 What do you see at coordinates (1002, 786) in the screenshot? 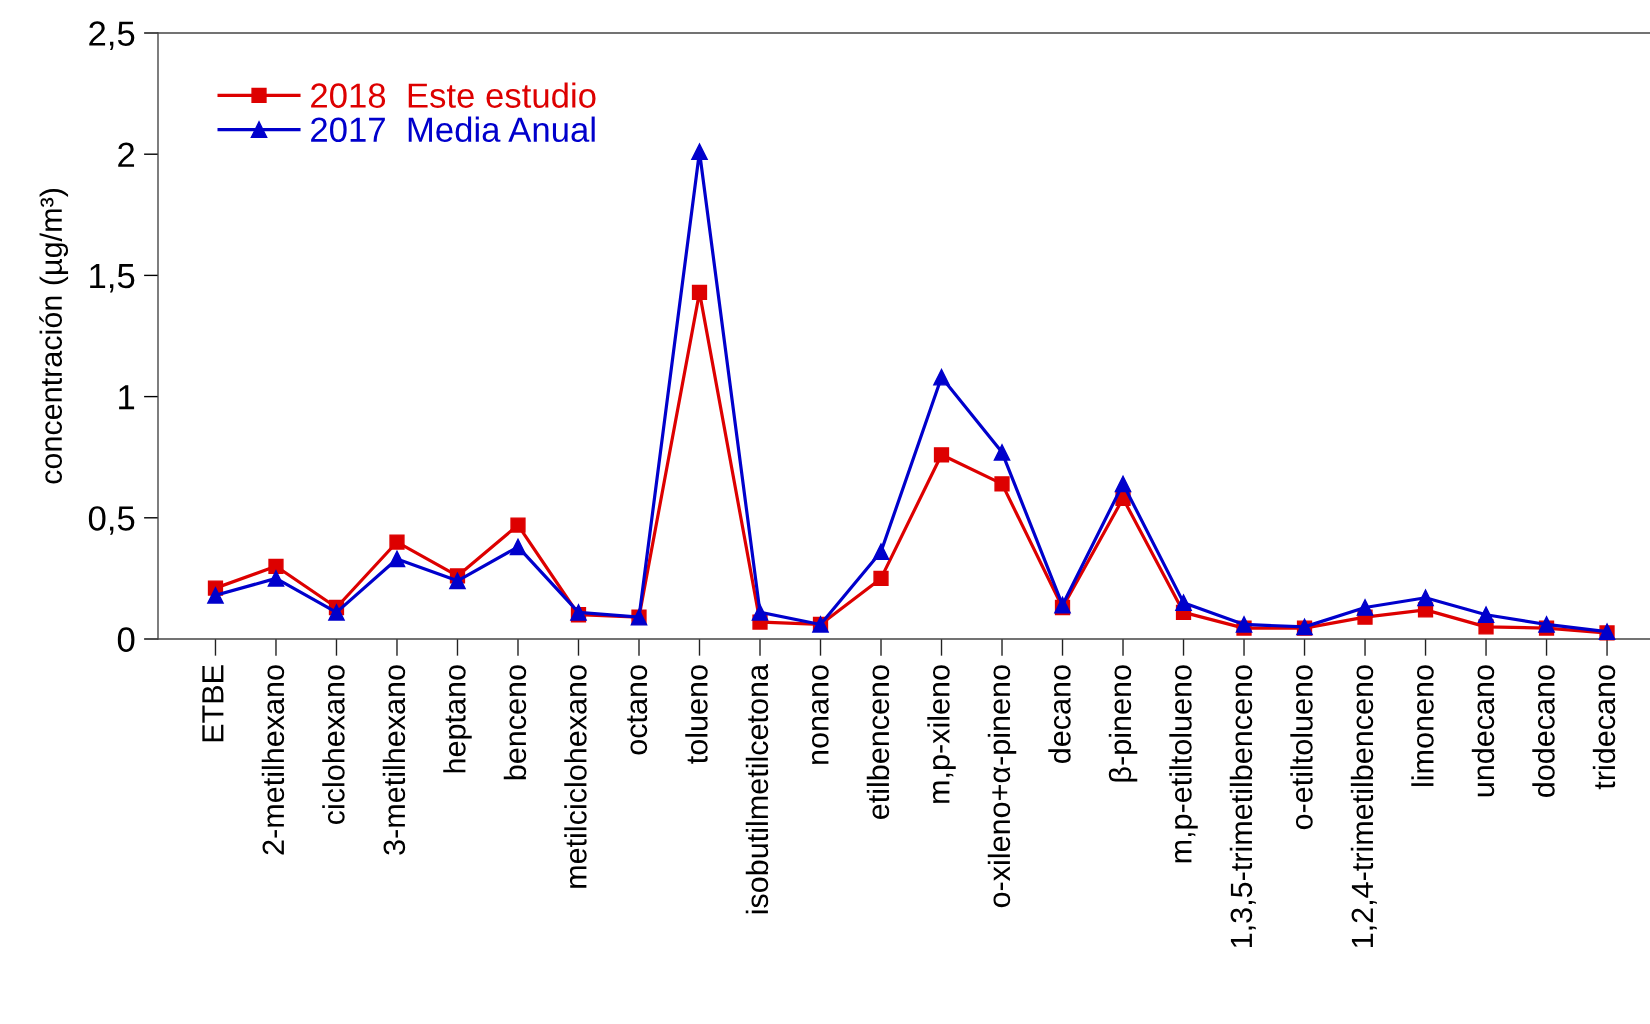
I see `x-tick-label: o-xileno+α-pineno` at bounding box center [1002, 786].